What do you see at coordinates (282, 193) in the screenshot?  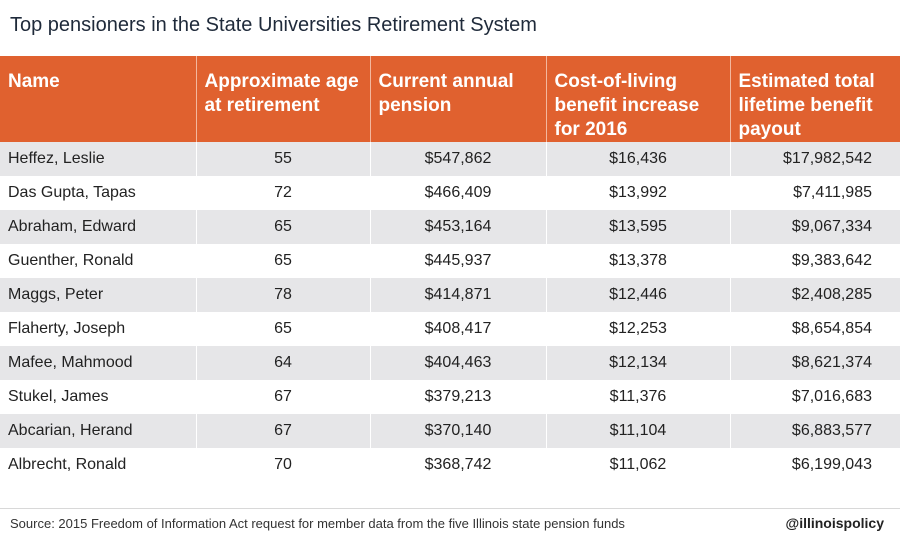 I see `cell-age: 72` at bounding box center [282, 193].